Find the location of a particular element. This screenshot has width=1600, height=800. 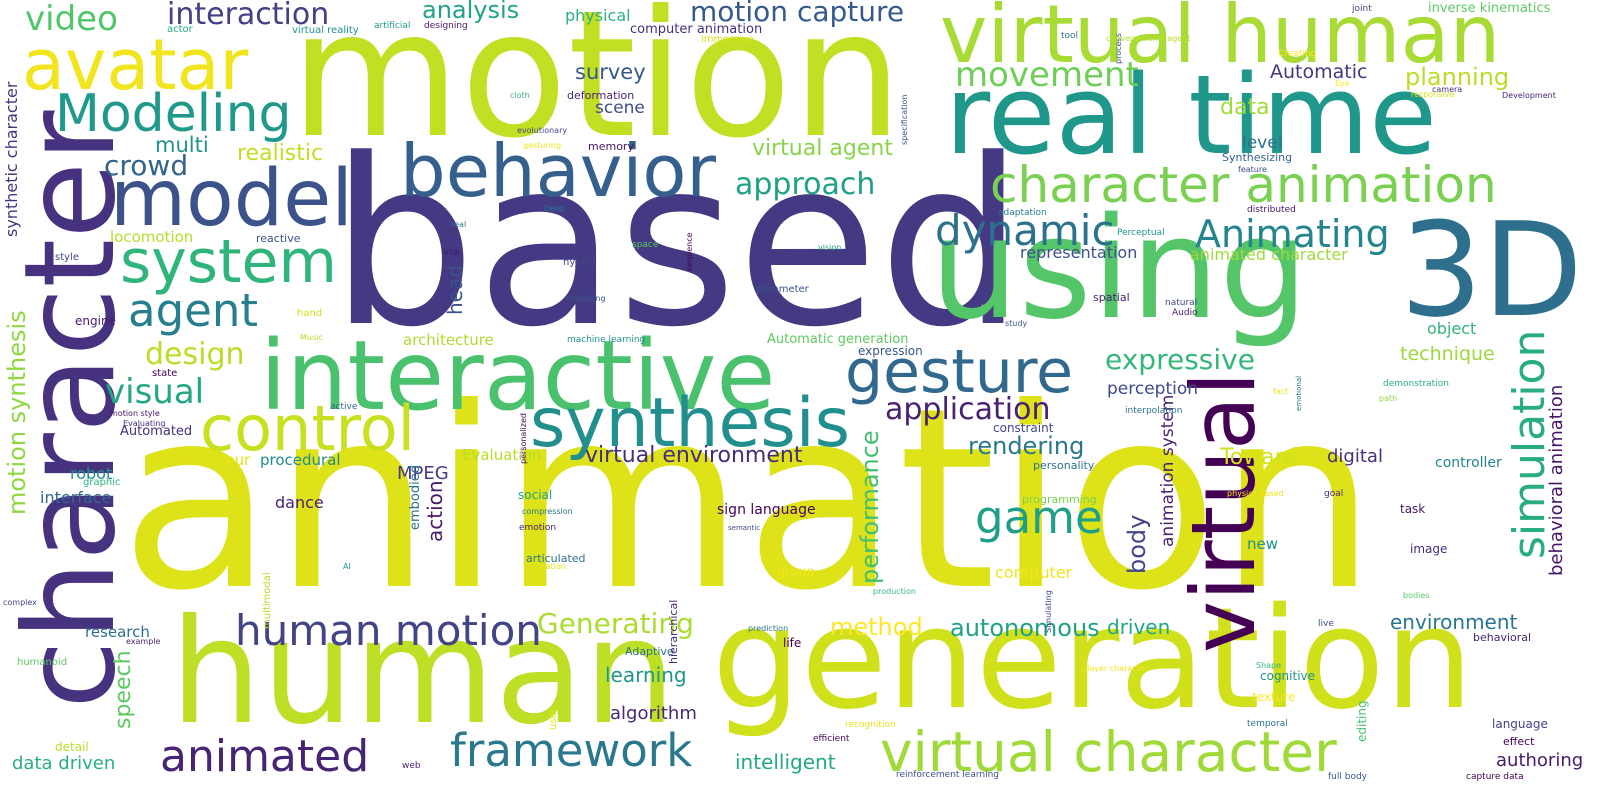

word-avatar: avatar is located at coordinates (135, 65).